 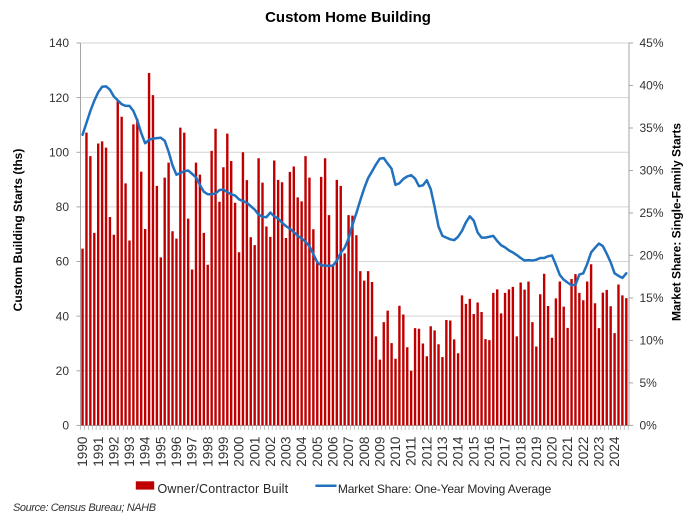 What do you see at coordinates (473, 452) in the screenshot?
I see `svg-text: 2015` at bounding box center [473, 452].